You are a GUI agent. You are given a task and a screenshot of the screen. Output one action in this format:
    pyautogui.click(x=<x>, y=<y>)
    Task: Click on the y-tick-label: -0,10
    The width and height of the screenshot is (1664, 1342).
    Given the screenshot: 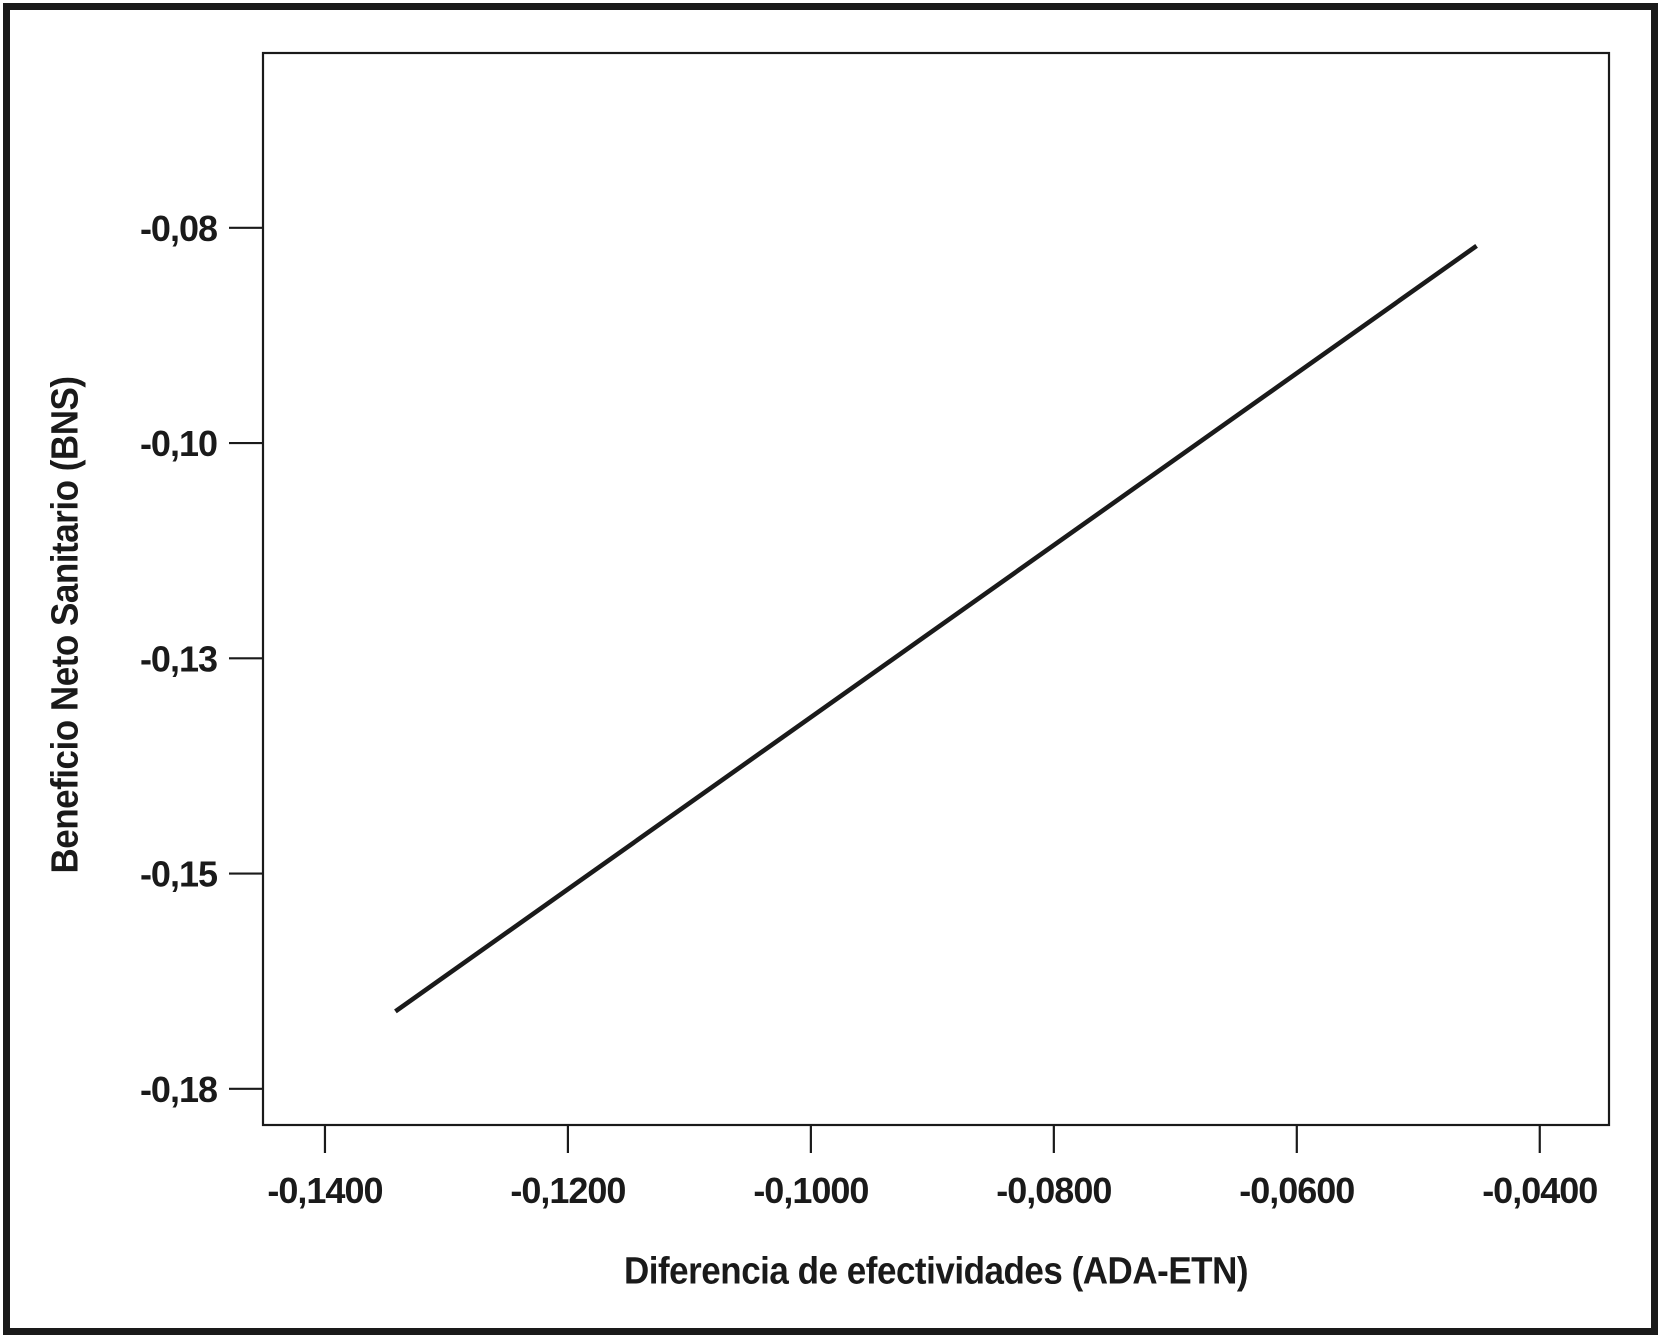 What is the action you would take?
    pyautogui.click(x=178, y=443)
    